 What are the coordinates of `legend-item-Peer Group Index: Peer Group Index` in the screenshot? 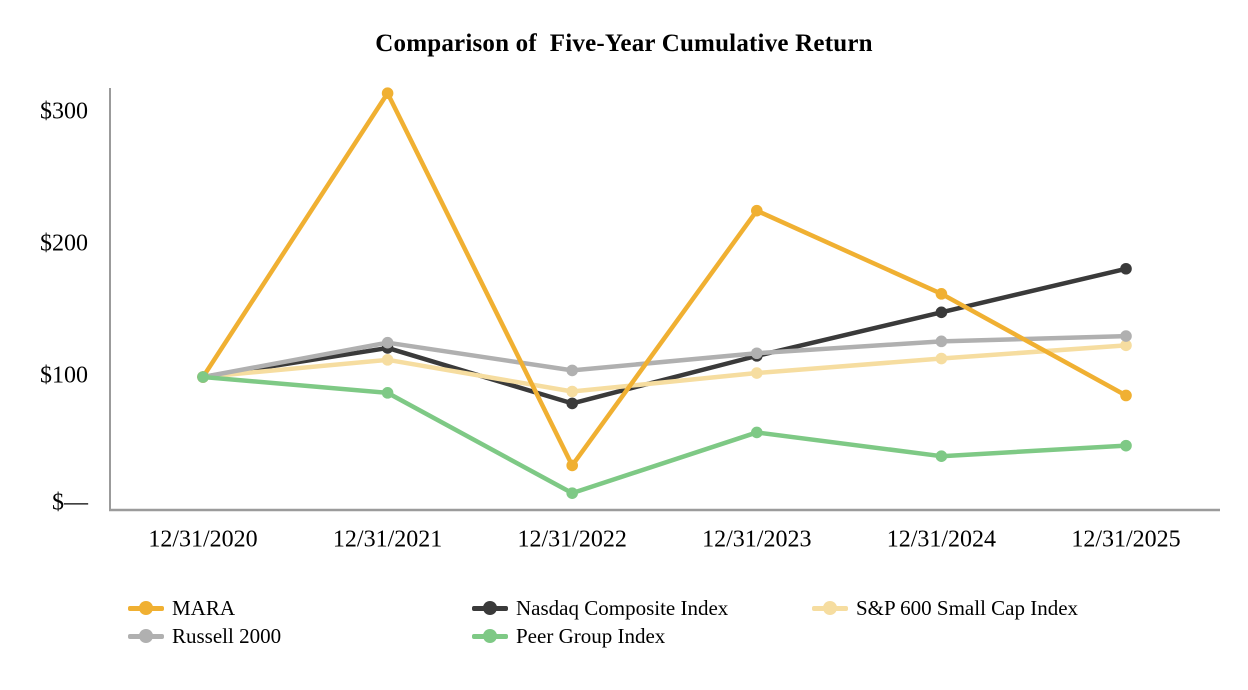 It's located at (568, 636).